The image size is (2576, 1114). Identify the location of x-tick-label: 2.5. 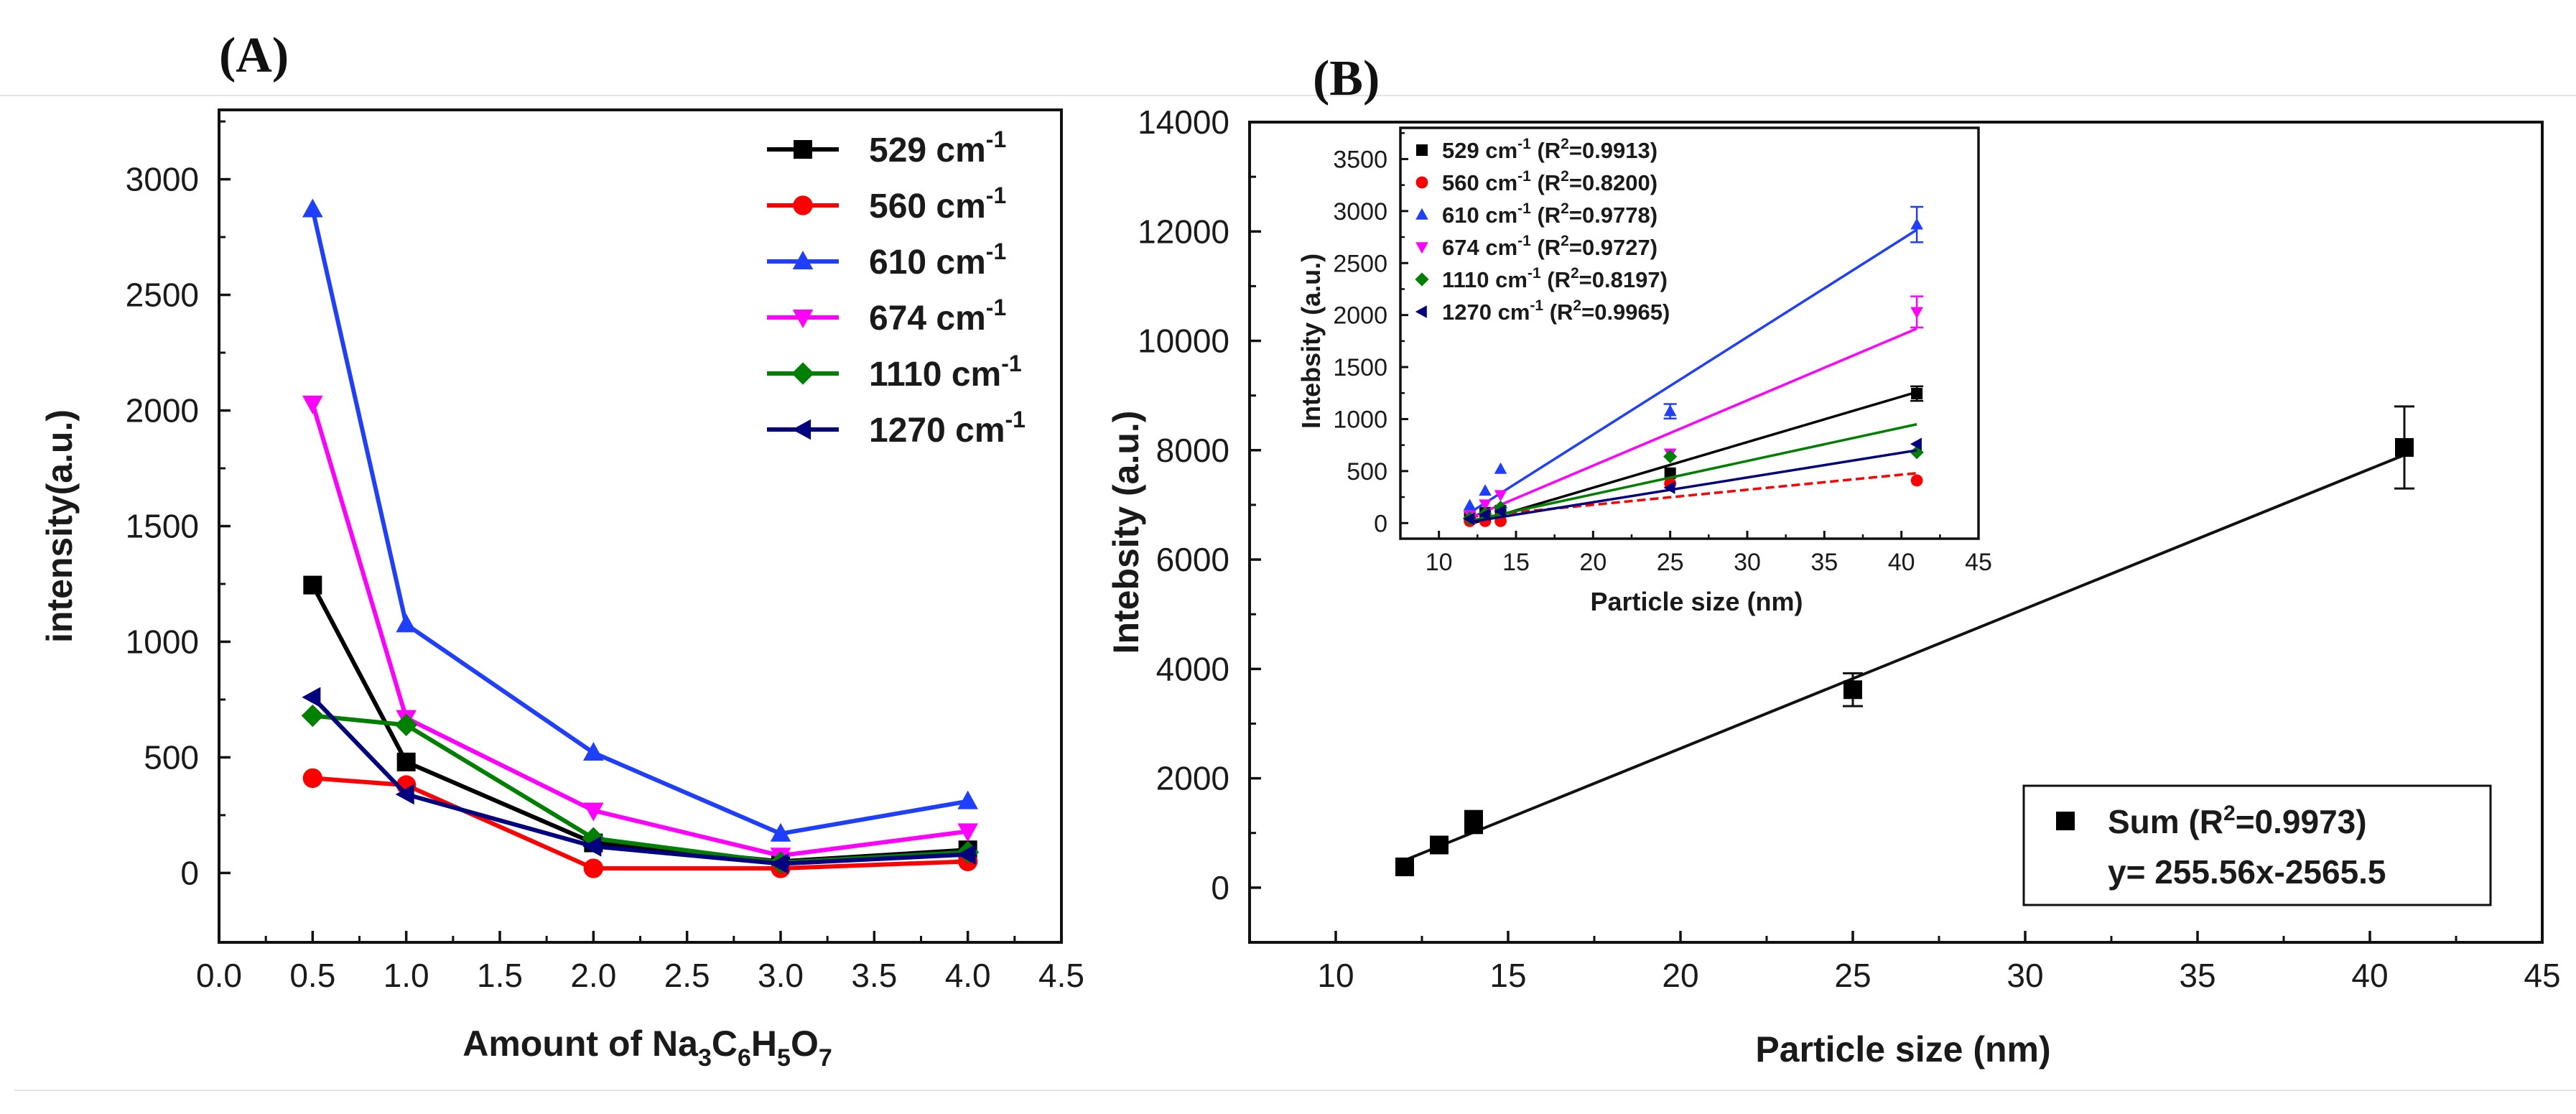
(687, 975).